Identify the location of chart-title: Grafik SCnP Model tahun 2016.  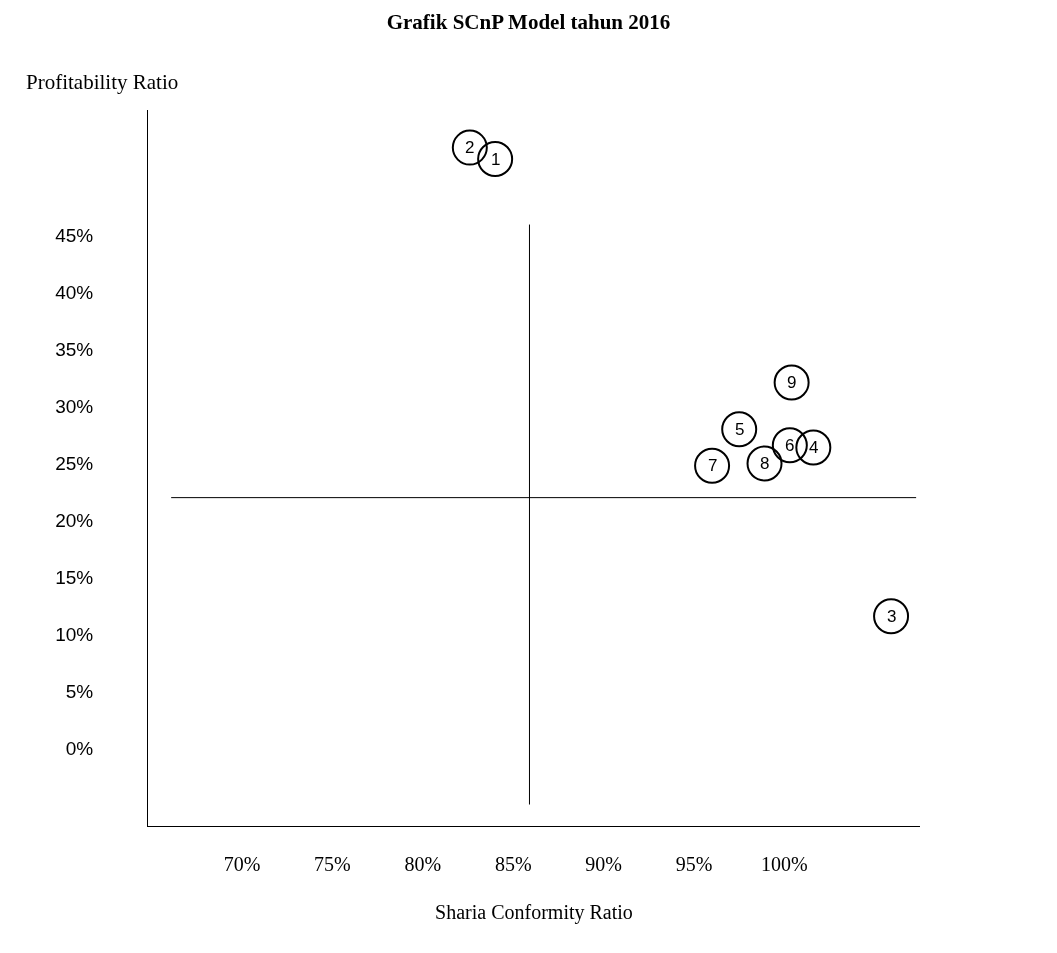
(528, 21).